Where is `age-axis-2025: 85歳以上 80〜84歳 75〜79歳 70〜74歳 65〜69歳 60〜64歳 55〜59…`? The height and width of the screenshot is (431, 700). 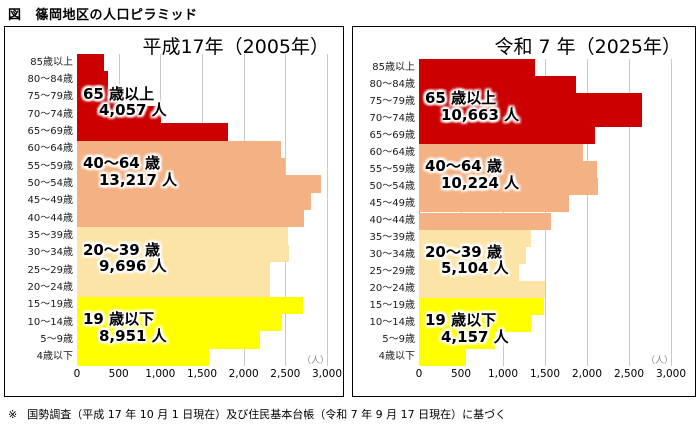 age-axis-2025: 85歳以上 80〜84歳 75〜79歳 70〜74歳 65〜69歳 60〜64歳 55〜59… is located at coordinates (385, 212).